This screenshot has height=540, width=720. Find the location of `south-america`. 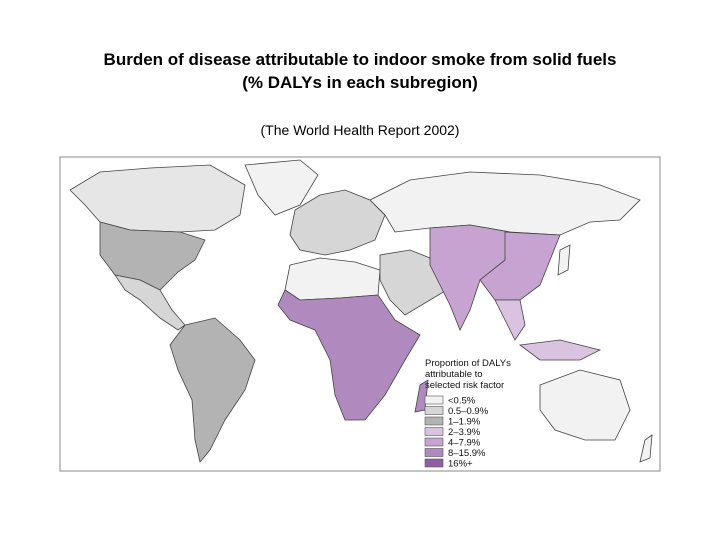

south-america is located at coordinates (212, 390).